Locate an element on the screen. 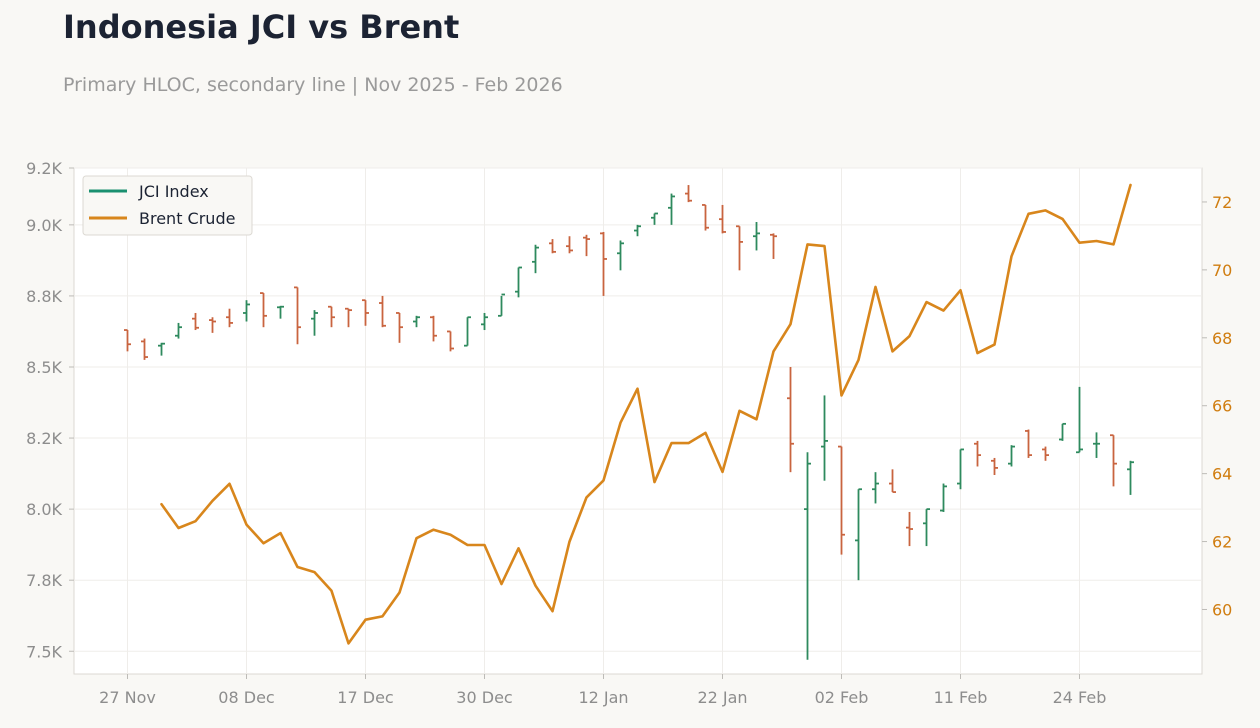 This screenshot has height=728, width=1260. left-tick-label: 8.8K is located at coordinates (44, 296).